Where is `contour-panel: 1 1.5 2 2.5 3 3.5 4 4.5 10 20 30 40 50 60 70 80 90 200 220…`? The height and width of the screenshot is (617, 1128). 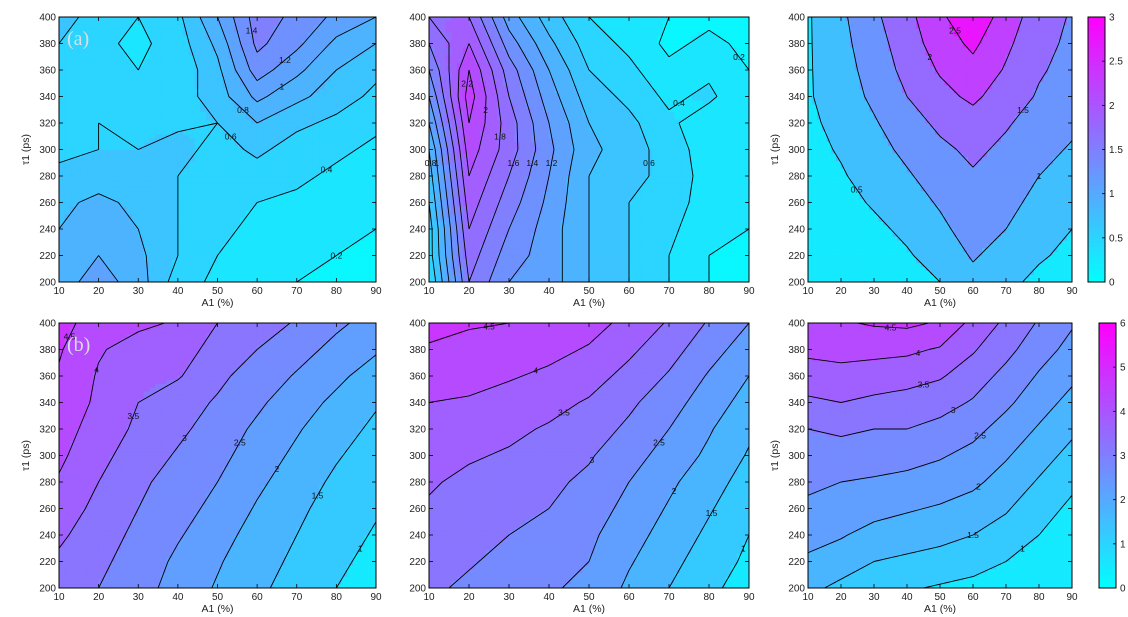 contour-panel: 1 1.5 2 2.5 3 3.5 4 4.5 10 20 30 40 50 60 70 80 90 200 220… is located at coordinates (923, 467).